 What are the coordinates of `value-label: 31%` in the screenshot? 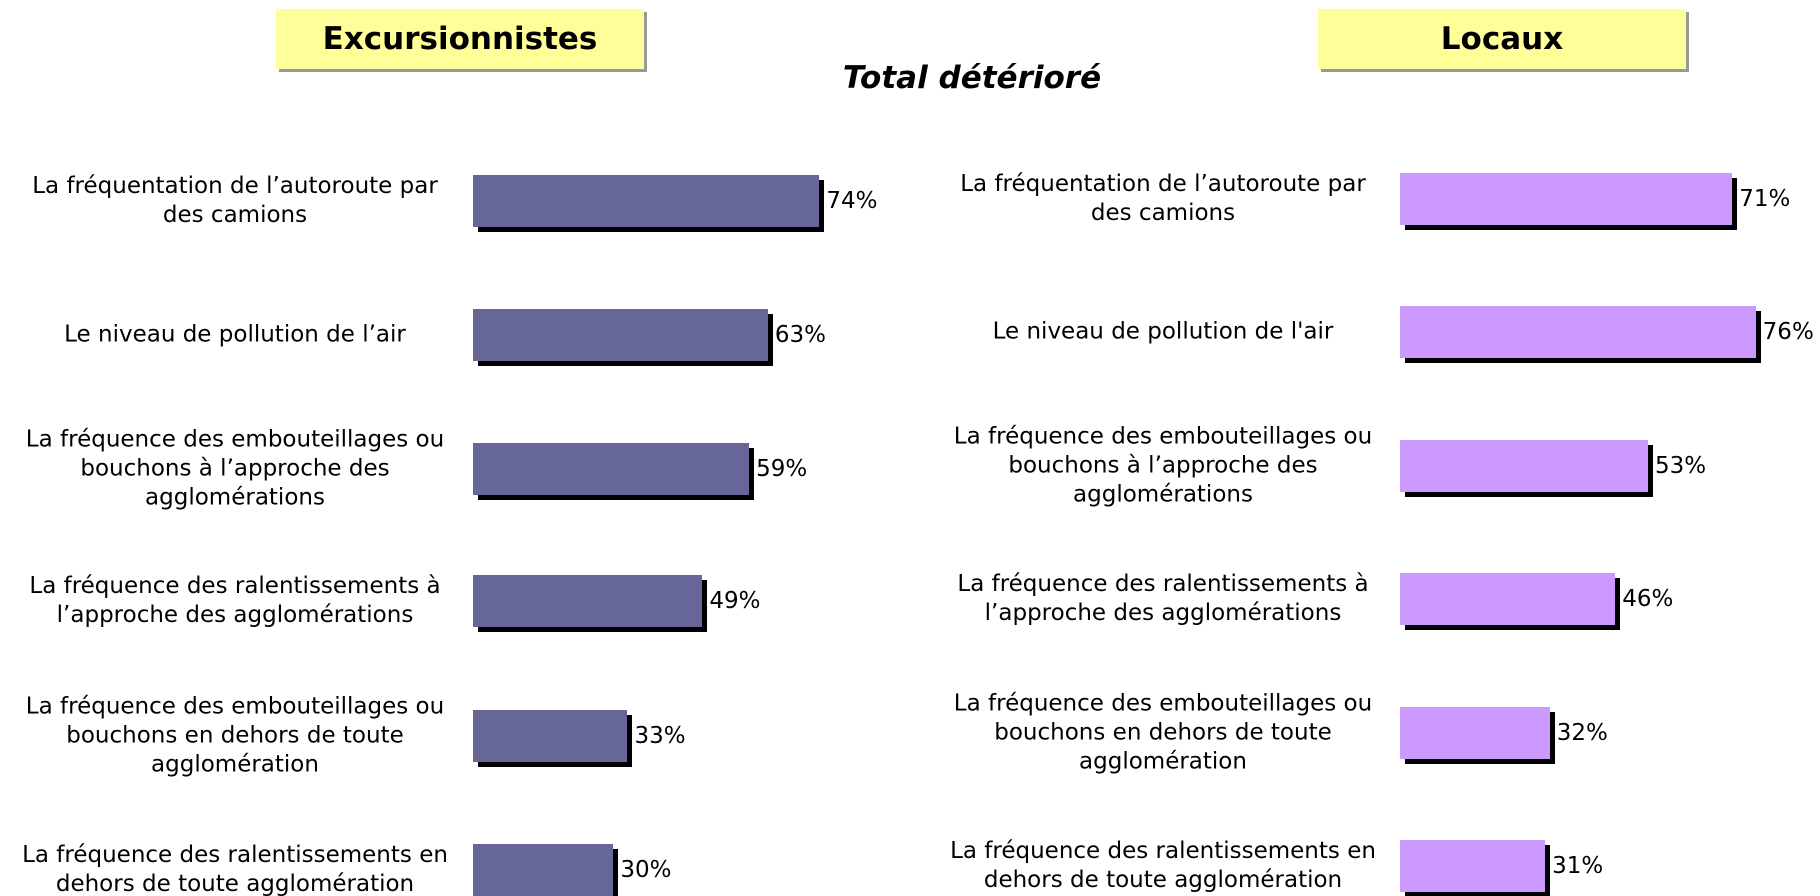 It's located at (1578, 866).